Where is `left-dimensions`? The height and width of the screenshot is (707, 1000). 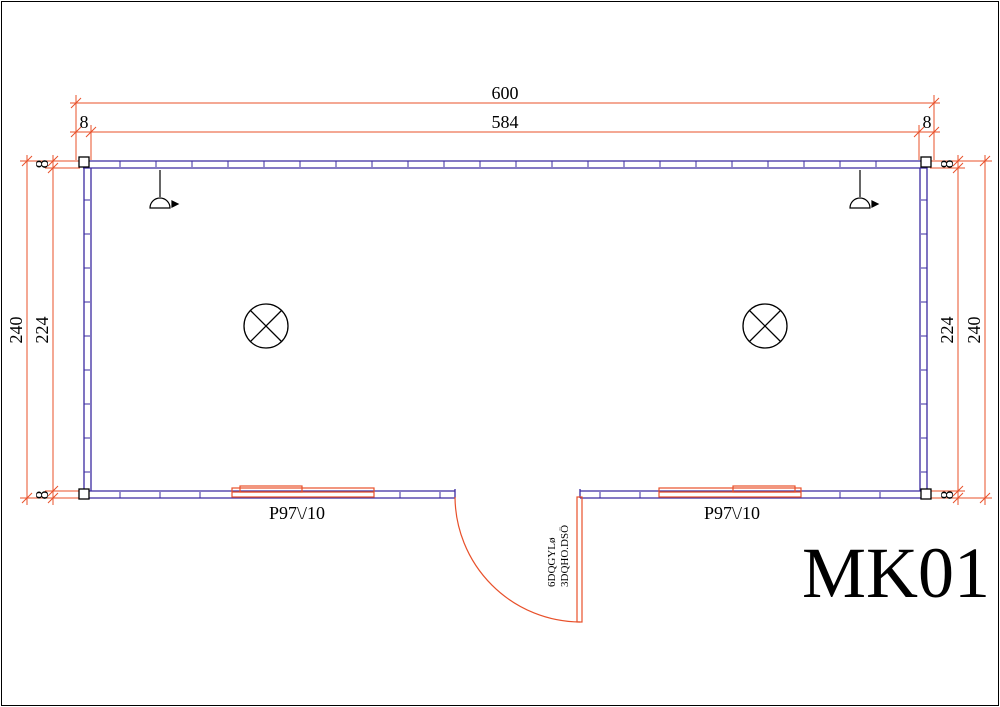 left-dimensions is located at coordinates (50, 330).